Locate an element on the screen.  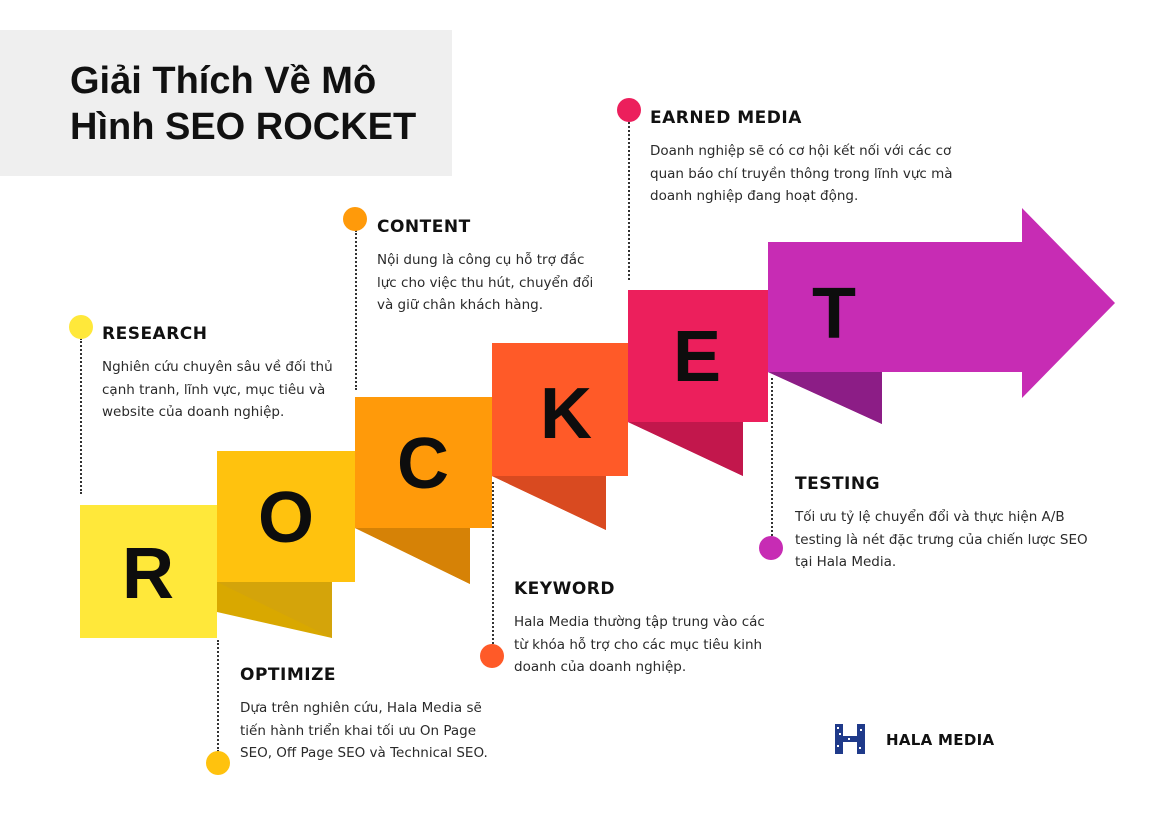
dot-keyword is located at coordinates (492, 656).